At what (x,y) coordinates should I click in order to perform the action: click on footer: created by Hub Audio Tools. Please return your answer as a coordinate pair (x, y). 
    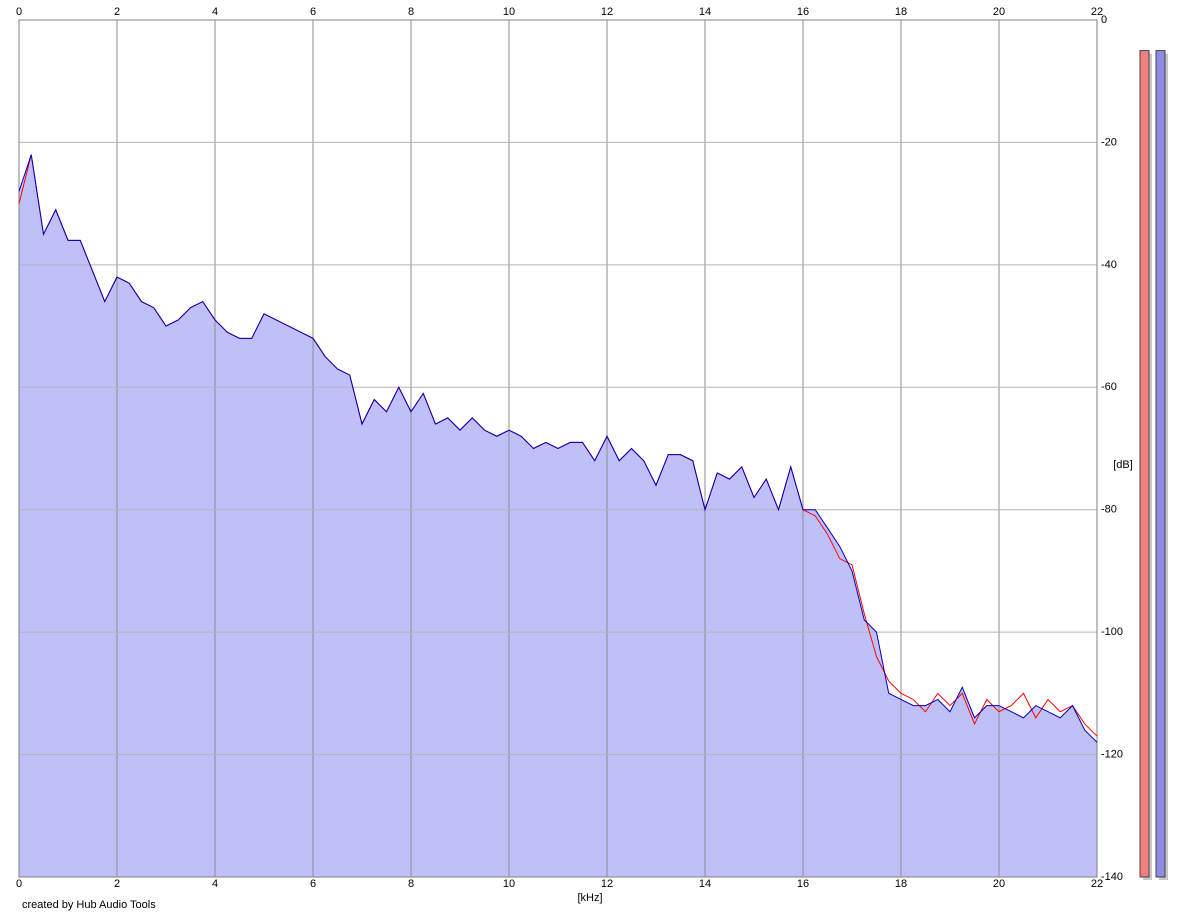
    Looking at the image, I should click on (89, 905).